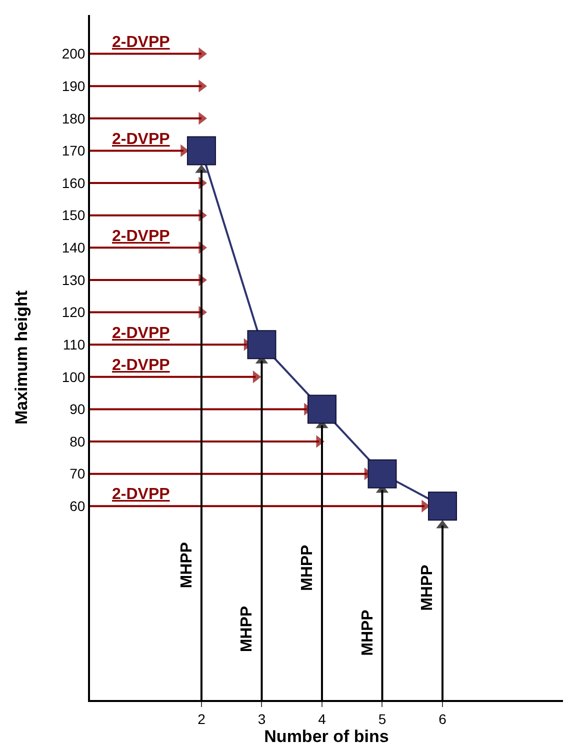 The image size is (573, 753). I want to click on y-tick-label: 150, so click(74, 215).